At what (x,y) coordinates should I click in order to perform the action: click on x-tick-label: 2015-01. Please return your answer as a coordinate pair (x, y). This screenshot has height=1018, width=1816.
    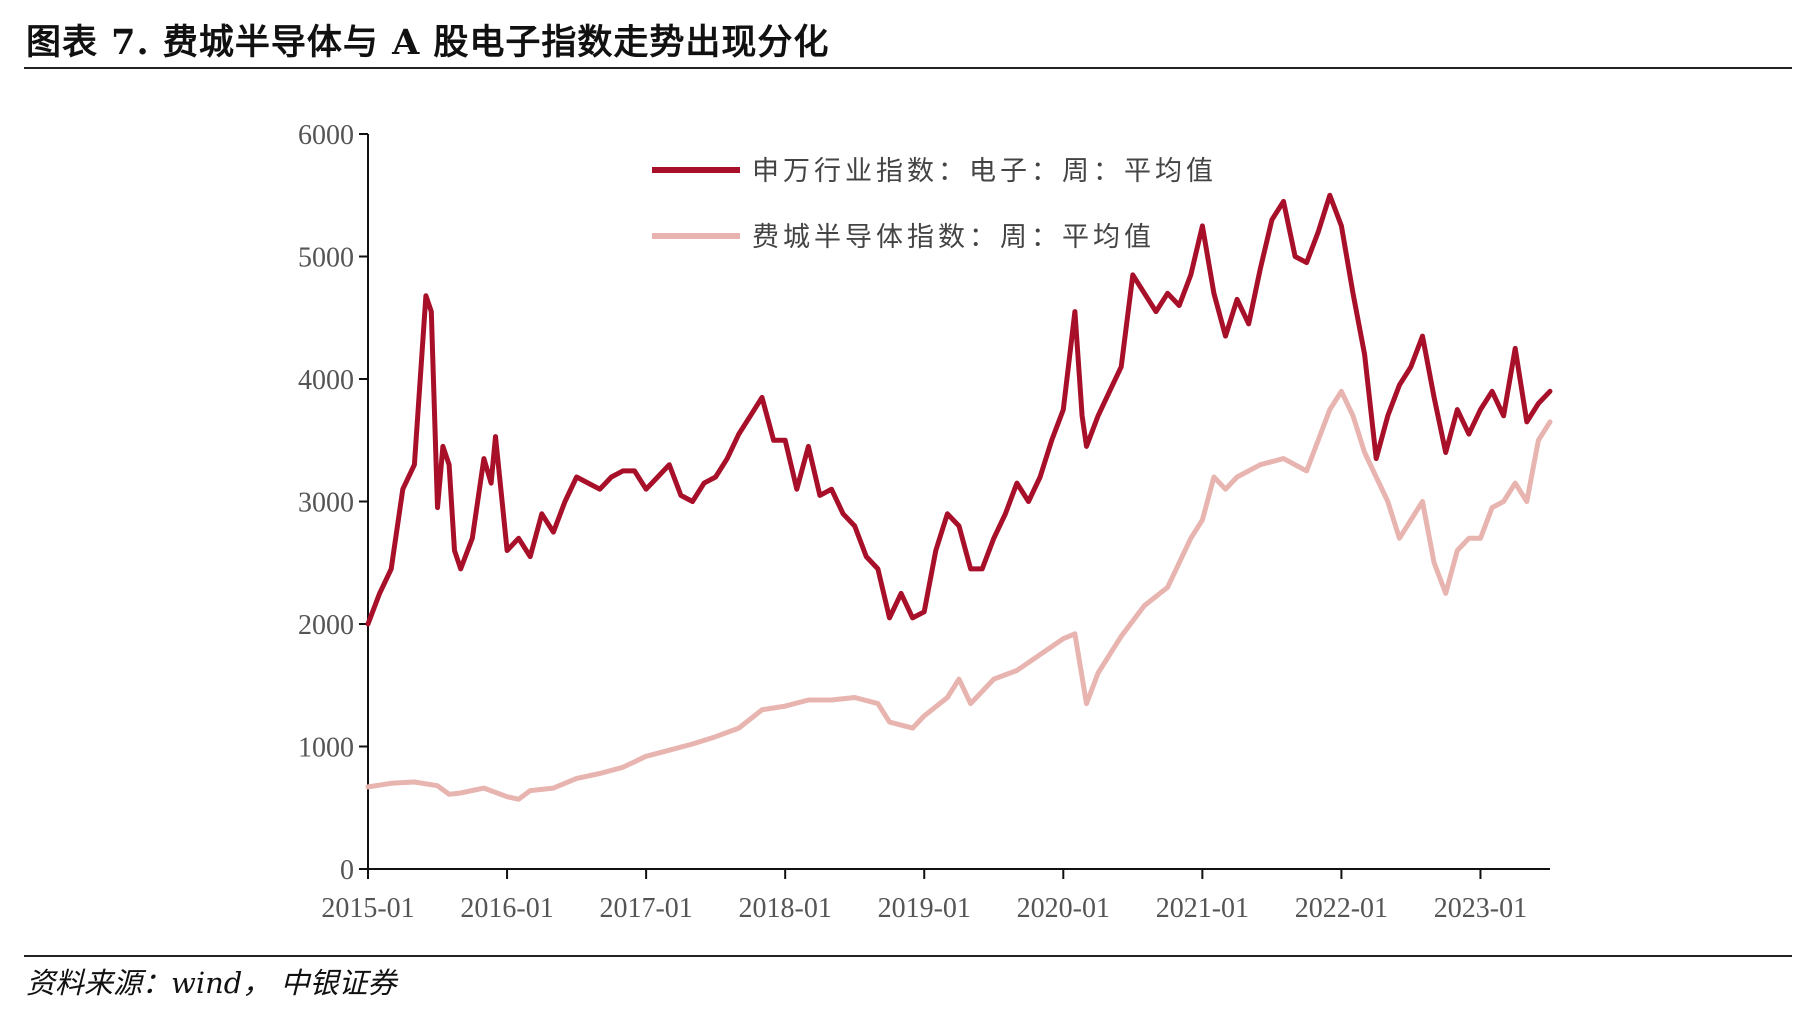
    Looking at the image, I should click on (367, 908).